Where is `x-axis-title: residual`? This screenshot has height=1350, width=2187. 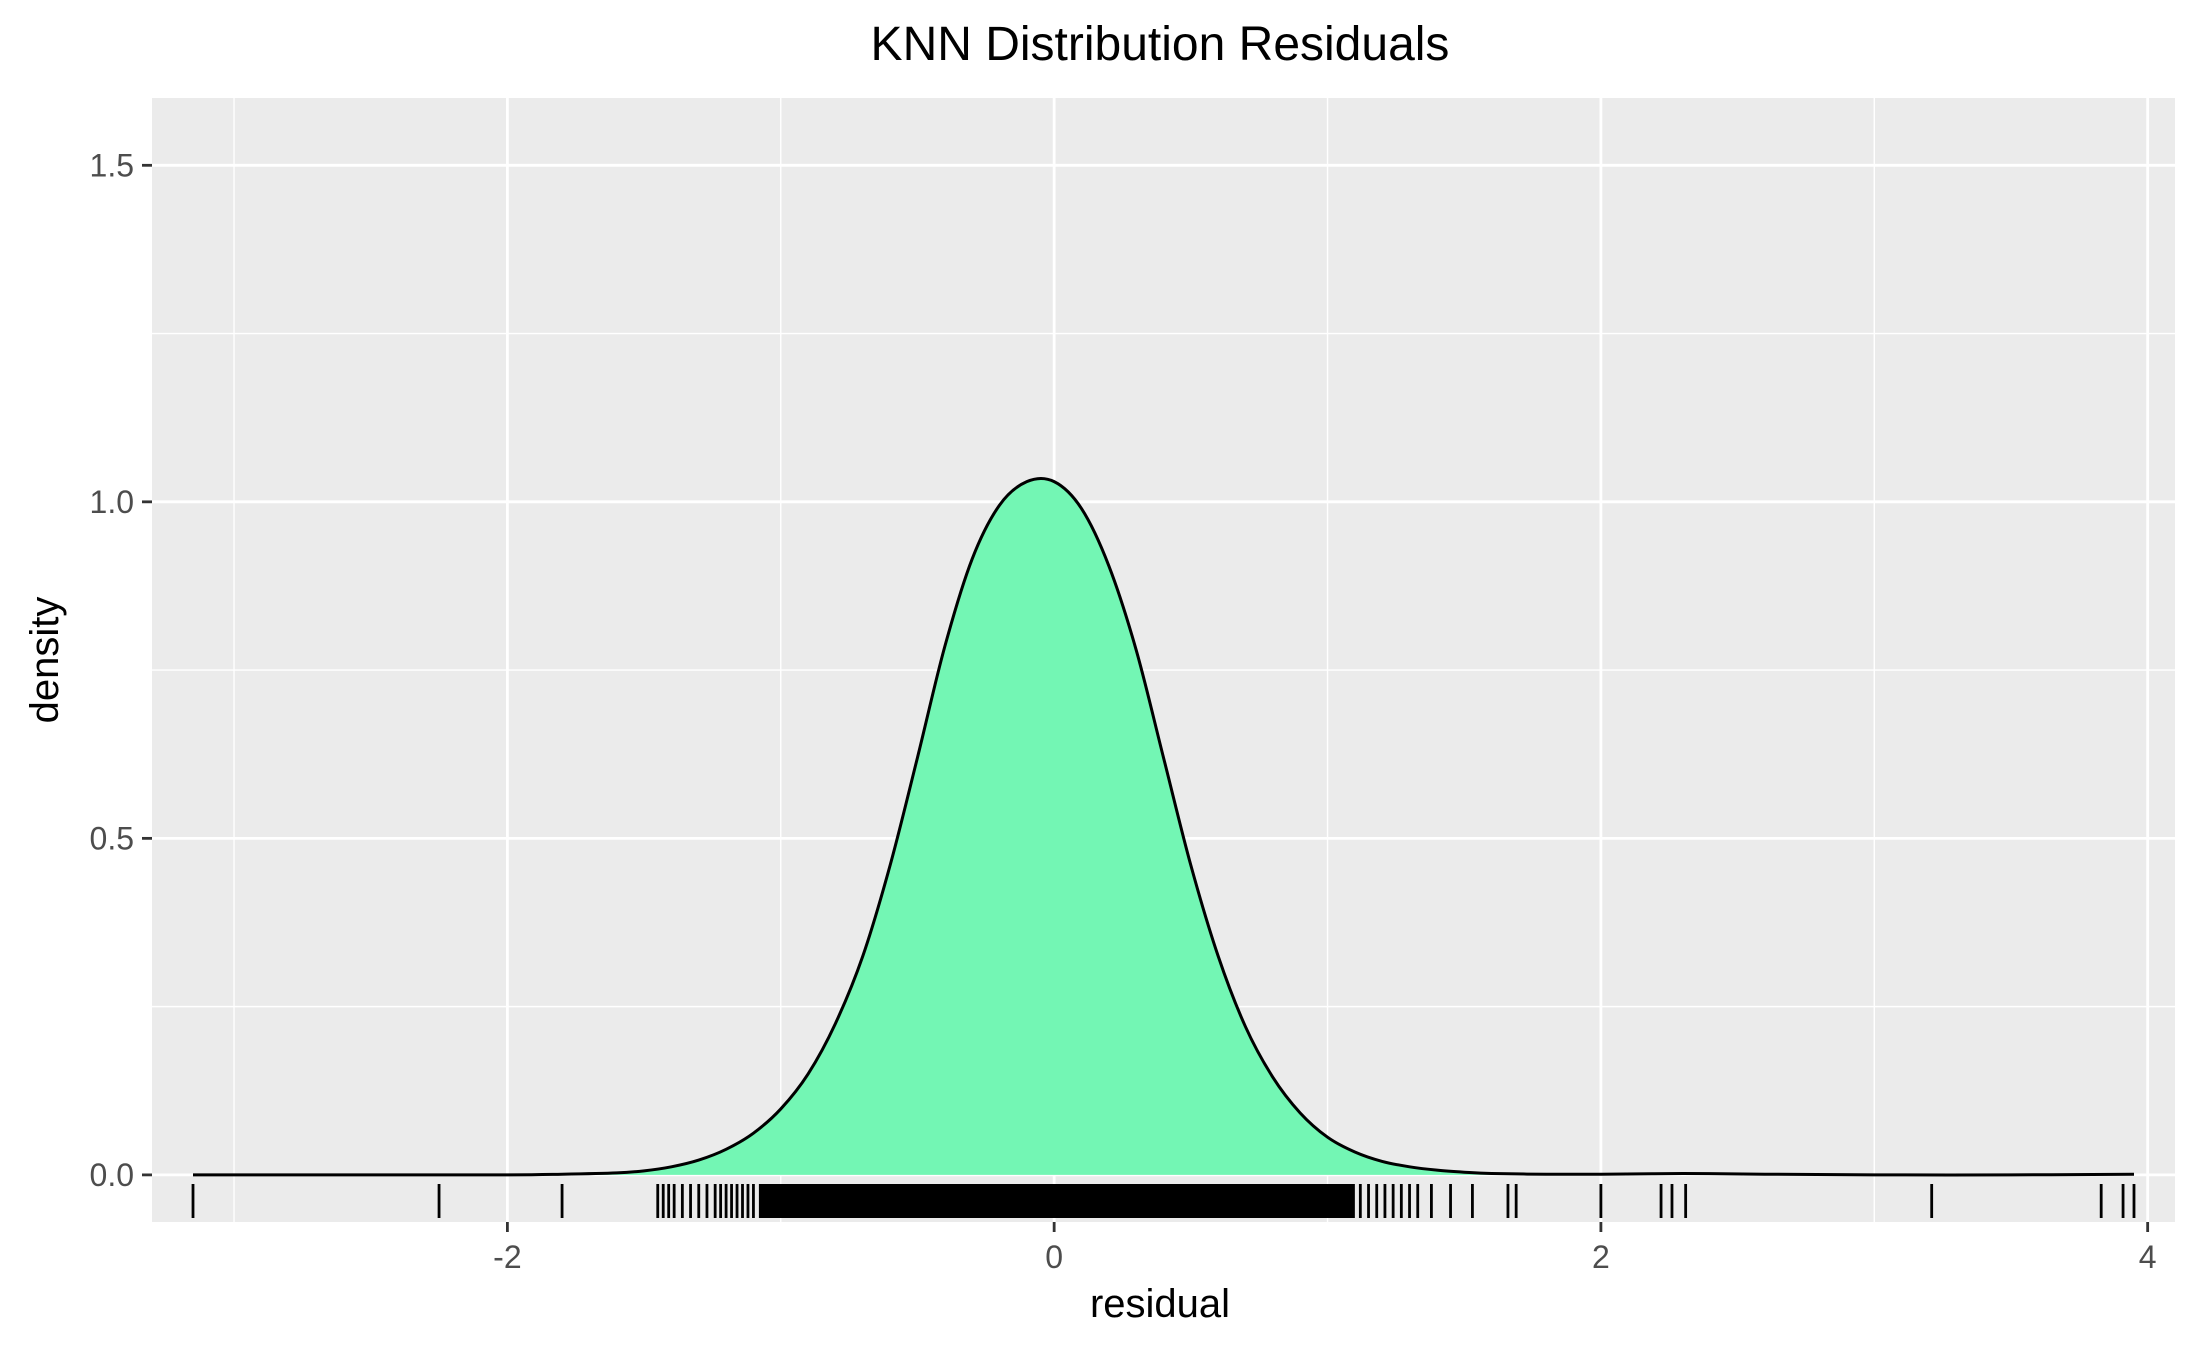 x-axis-title: residual is located at coordinates (1160, 1304).